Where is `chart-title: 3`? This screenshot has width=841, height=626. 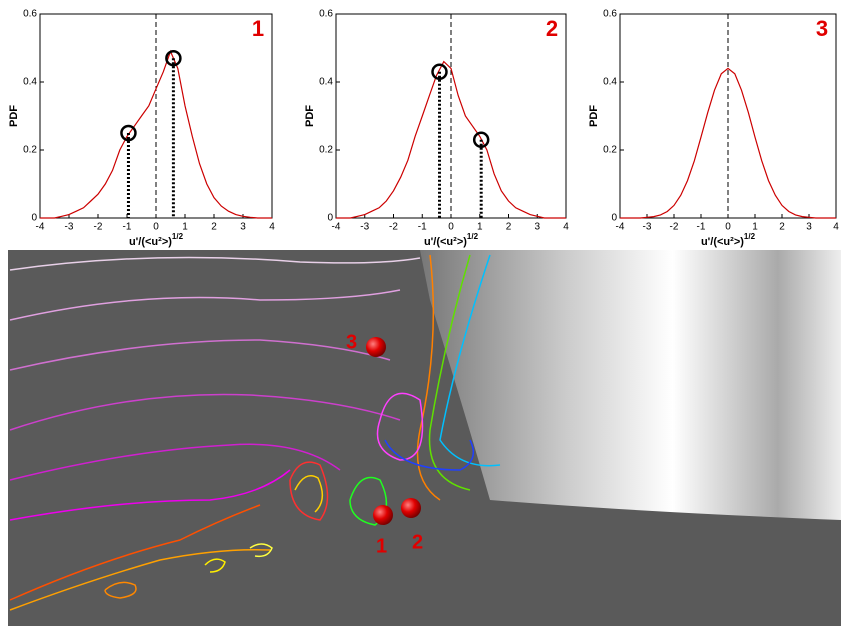
chart-title: 3 is located at coordinates (822, 28).